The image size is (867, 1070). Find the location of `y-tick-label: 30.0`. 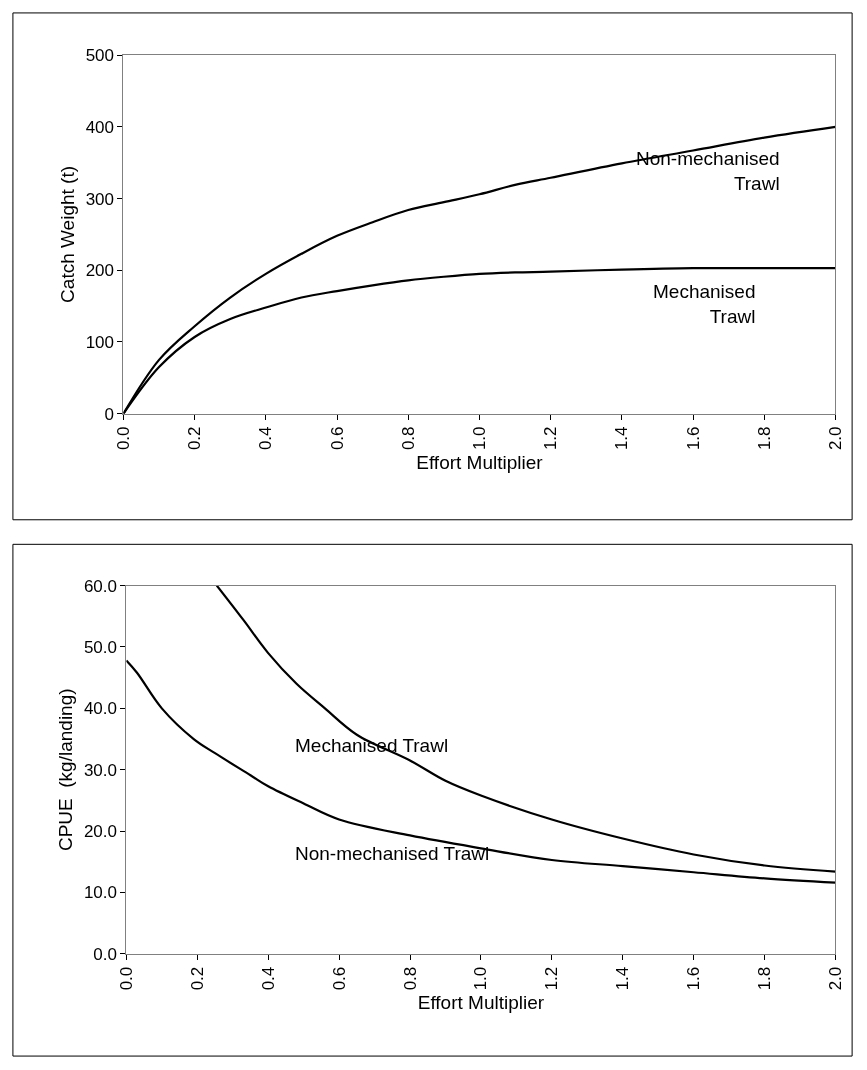

y-tick-label: 30.0 is located at coordinates (100, 770).